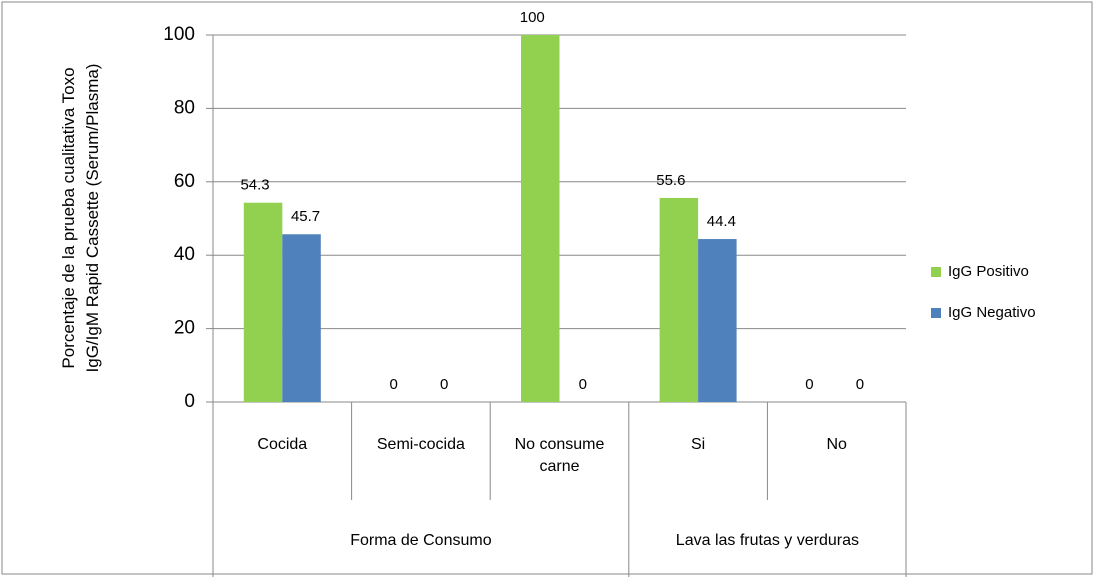 The image size is (1095, 577). What do you see at coordinates (698, 444) in the screenshot?
I see `x-tick-label: Si` at bounding box center [698, 444].